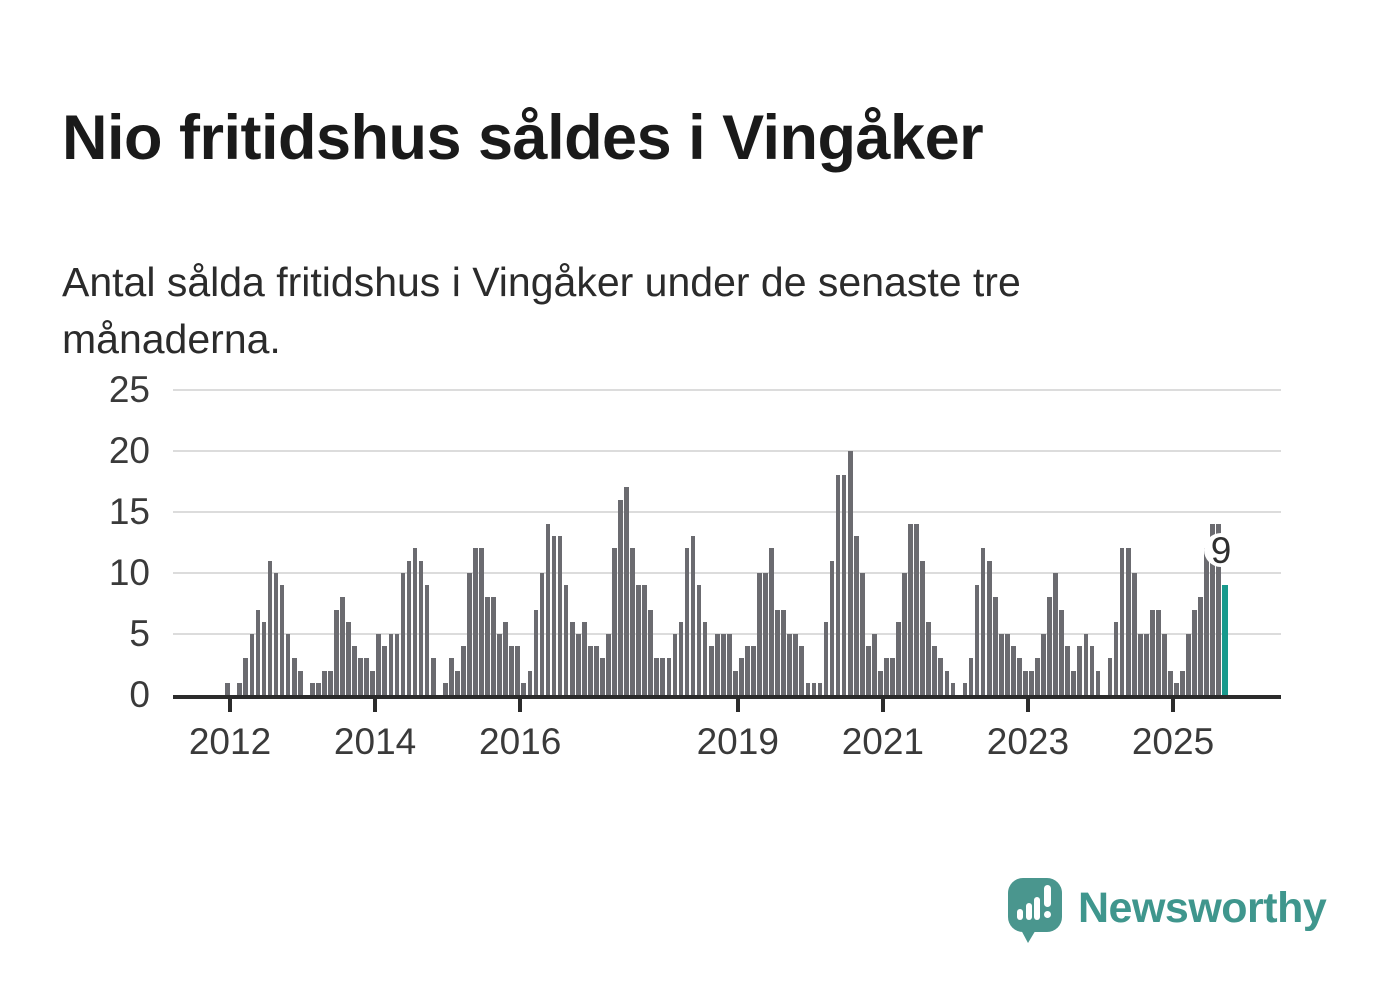  What do you see at coordinates (129, 572) in the screenshot?
I see `y-axis-tick-label: 10` at bounding box center [129, 572].